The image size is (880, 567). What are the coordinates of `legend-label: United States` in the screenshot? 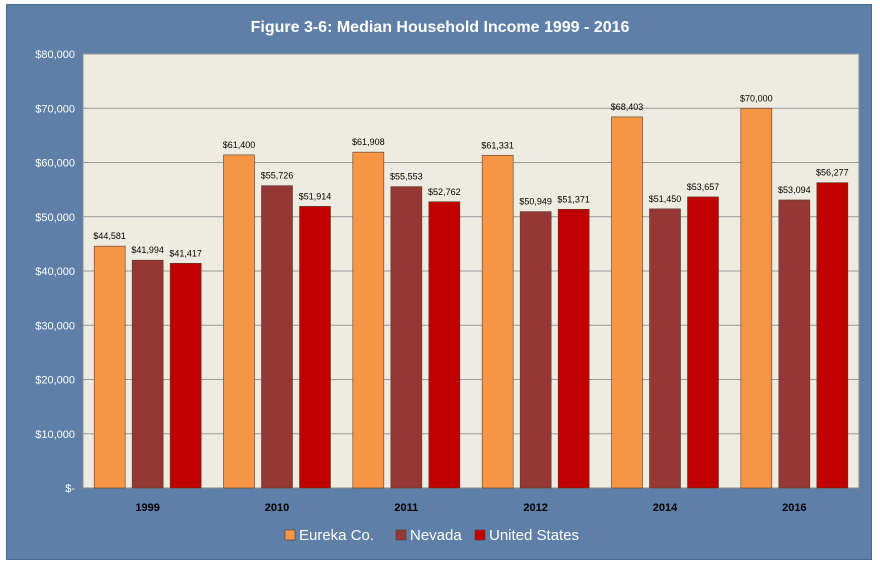 It's located at (534, 535).